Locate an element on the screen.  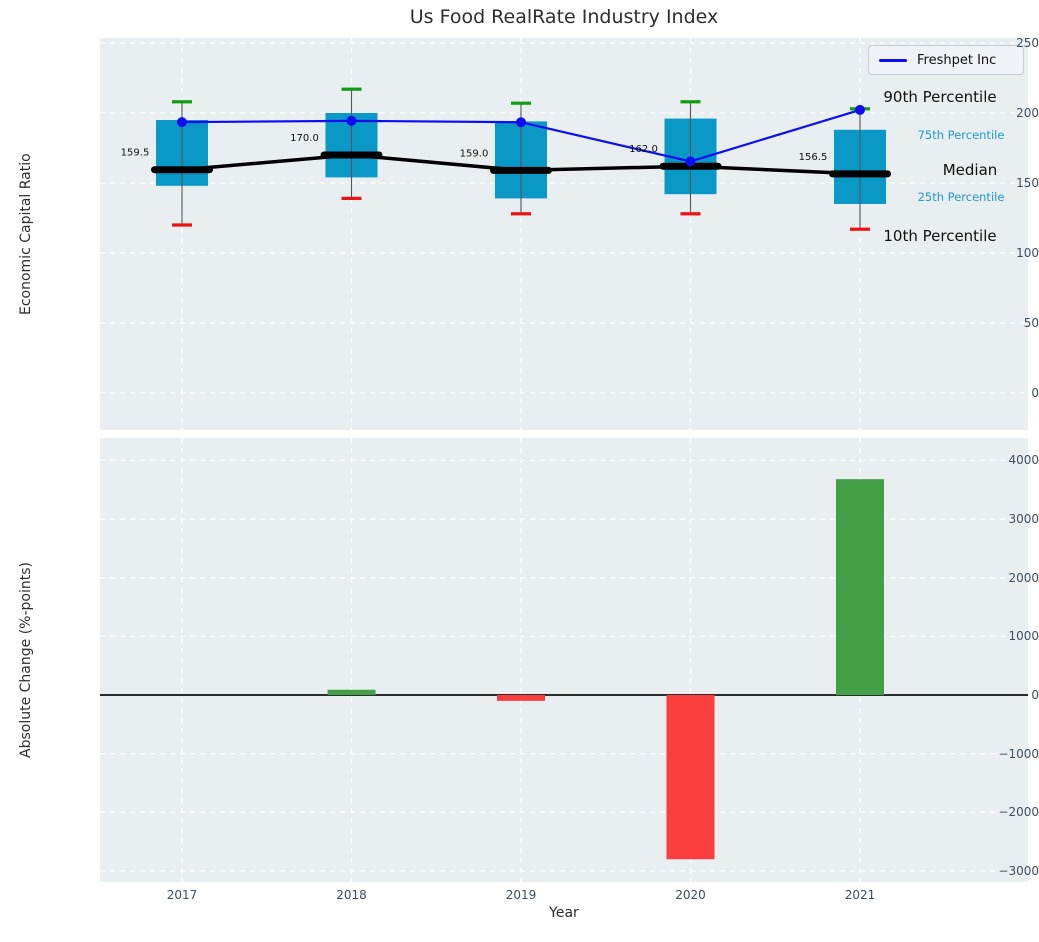
cap-10th-2020 is located at coordinates (690, 214).